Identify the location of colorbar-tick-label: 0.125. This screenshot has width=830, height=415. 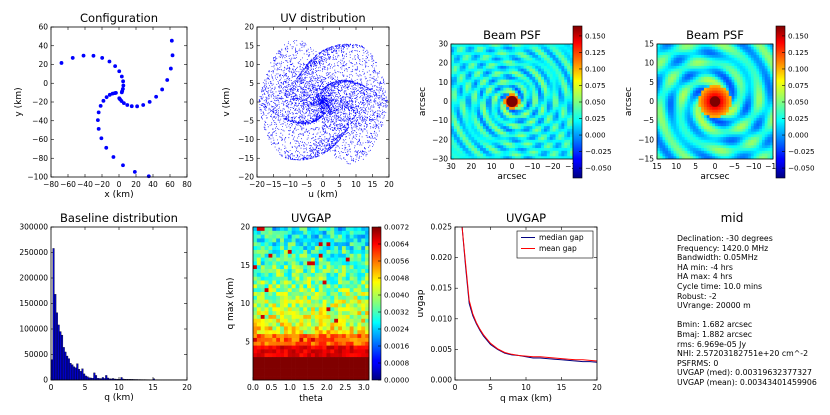
(595, 52).